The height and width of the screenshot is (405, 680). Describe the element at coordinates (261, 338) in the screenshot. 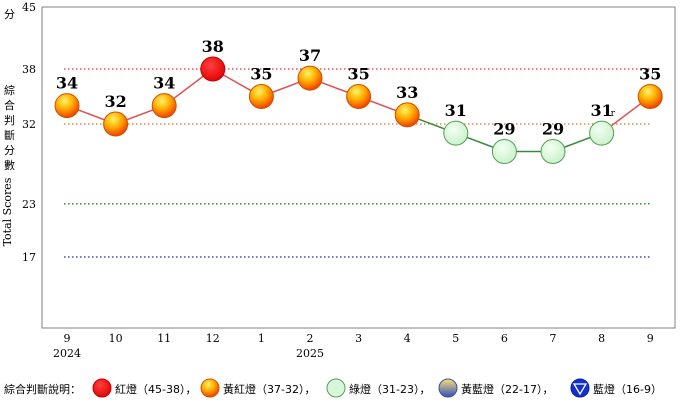

I see `x-tick-label: 1` at that location.